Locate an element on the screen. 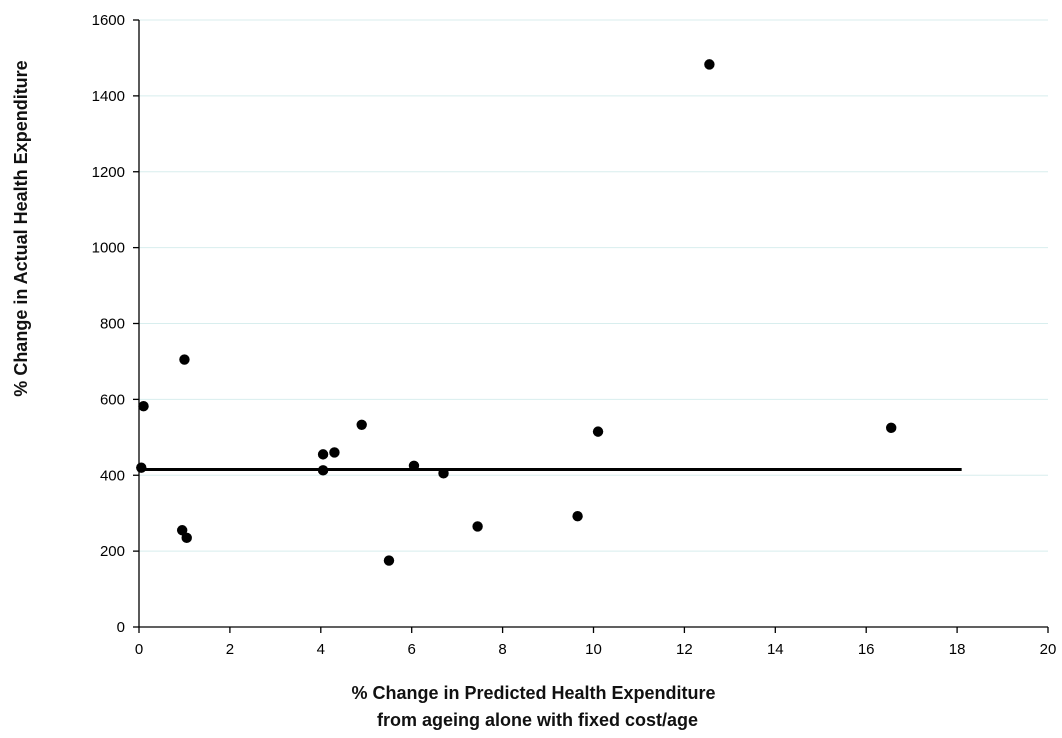 The height and width of the screenshot is (738, 1062). y-axis-ticks: 0 200 400 600 800 1000 1200 1400 1600 is located at coordinates (115, 324).